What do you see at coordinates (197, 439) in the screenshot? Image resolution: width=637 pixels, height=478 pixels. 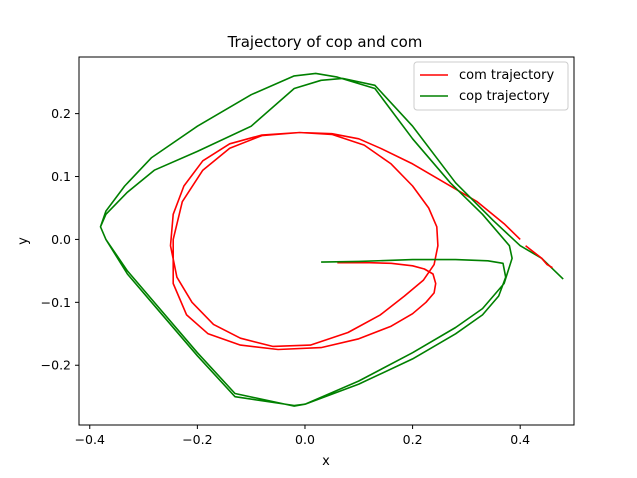 I see `x-tick-label: −0.2` at bounding box center [197, 439].